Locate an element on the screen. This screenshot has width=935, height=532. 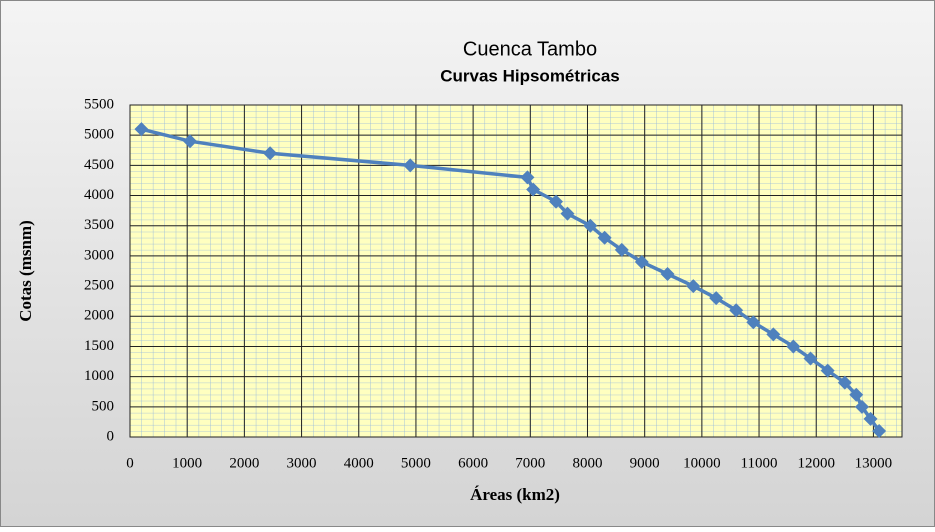
y-tick-label: 1000 is located at coordinates (99, 376).